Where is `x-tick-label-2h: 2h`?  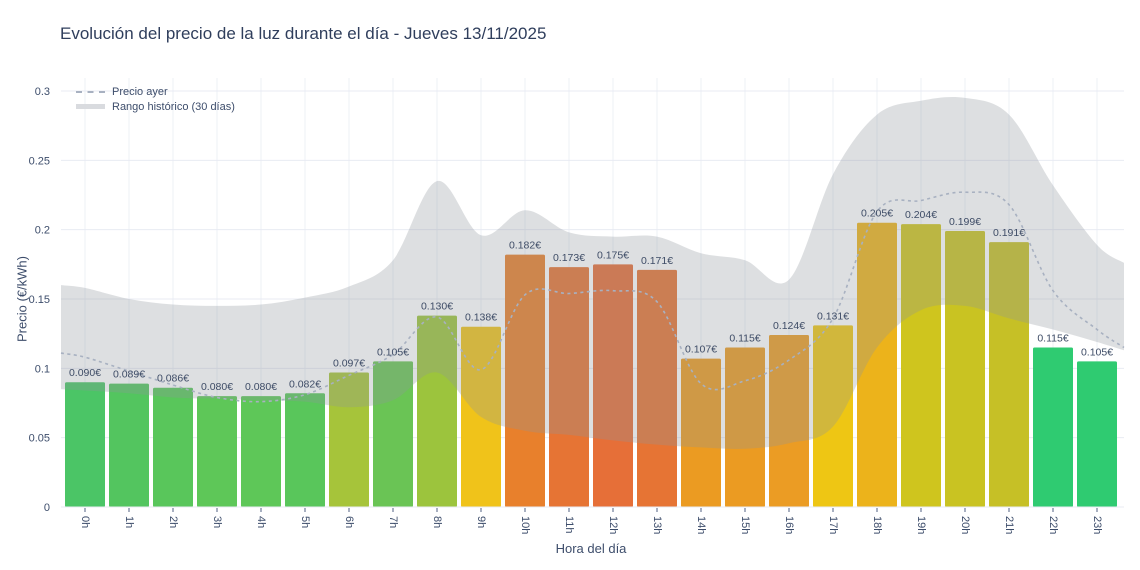
x-tick-label-2h: 2h is located at coordinates (173, 522).